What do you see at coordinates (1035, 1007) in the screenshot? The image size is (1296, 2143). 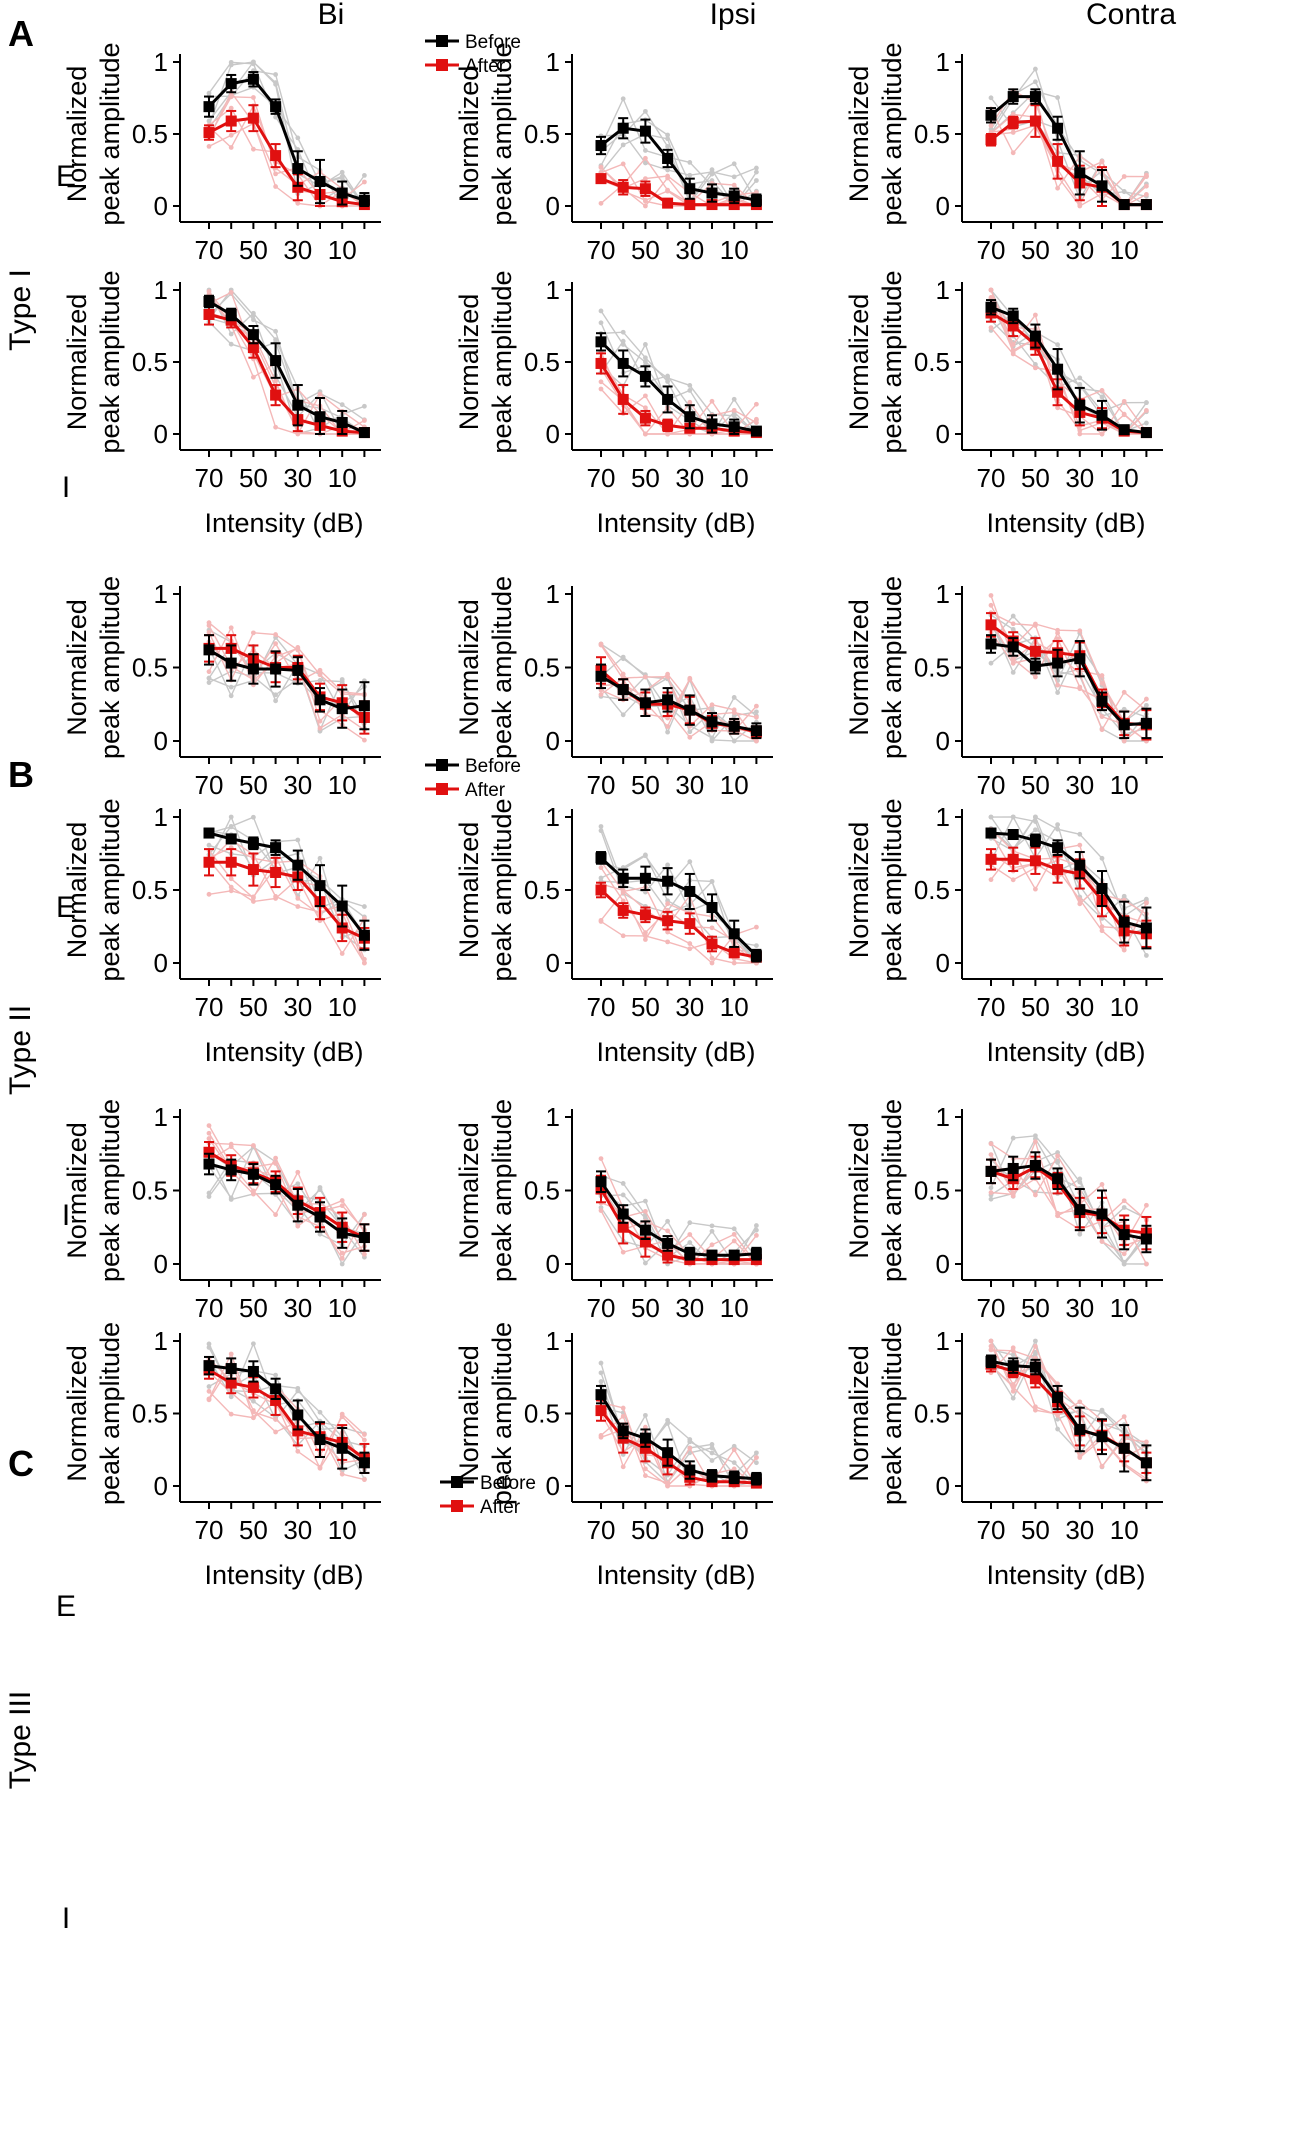 I see `x-tick-label: 50` at bounding box center [1035, 1007].